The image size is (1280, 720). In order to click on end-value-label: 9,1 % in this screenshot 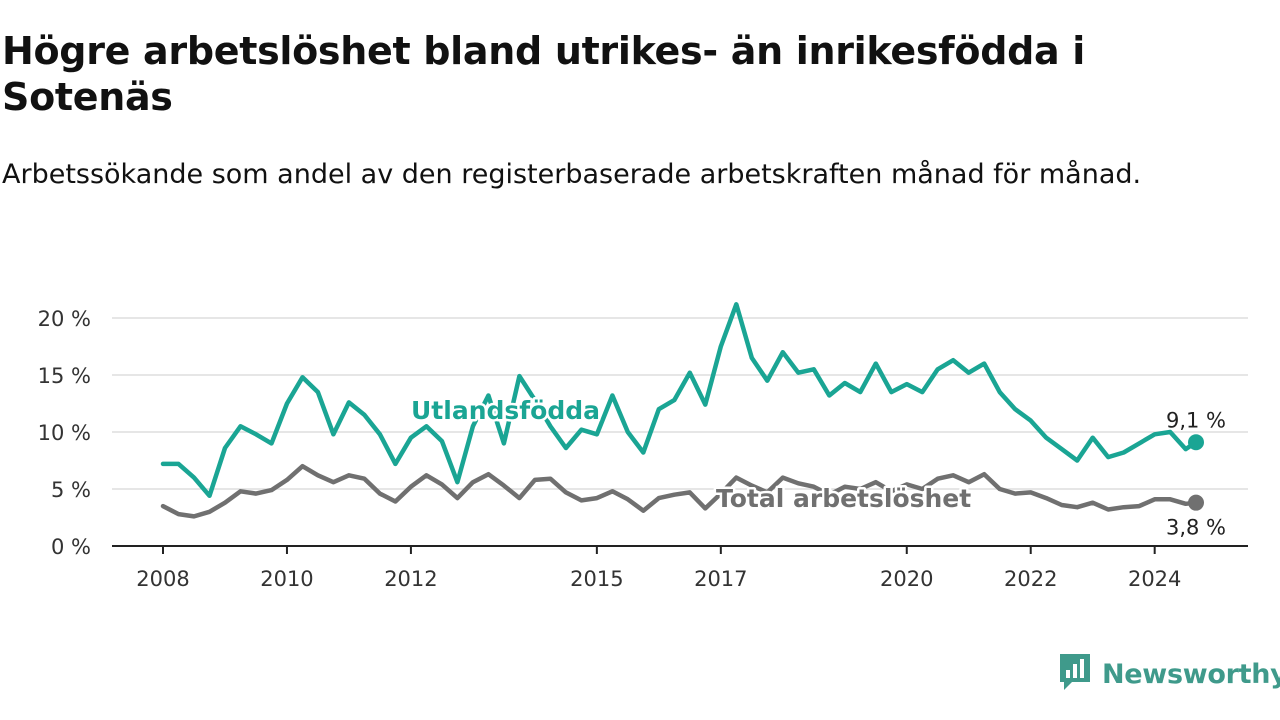, I will do `click(1196, 420)`.